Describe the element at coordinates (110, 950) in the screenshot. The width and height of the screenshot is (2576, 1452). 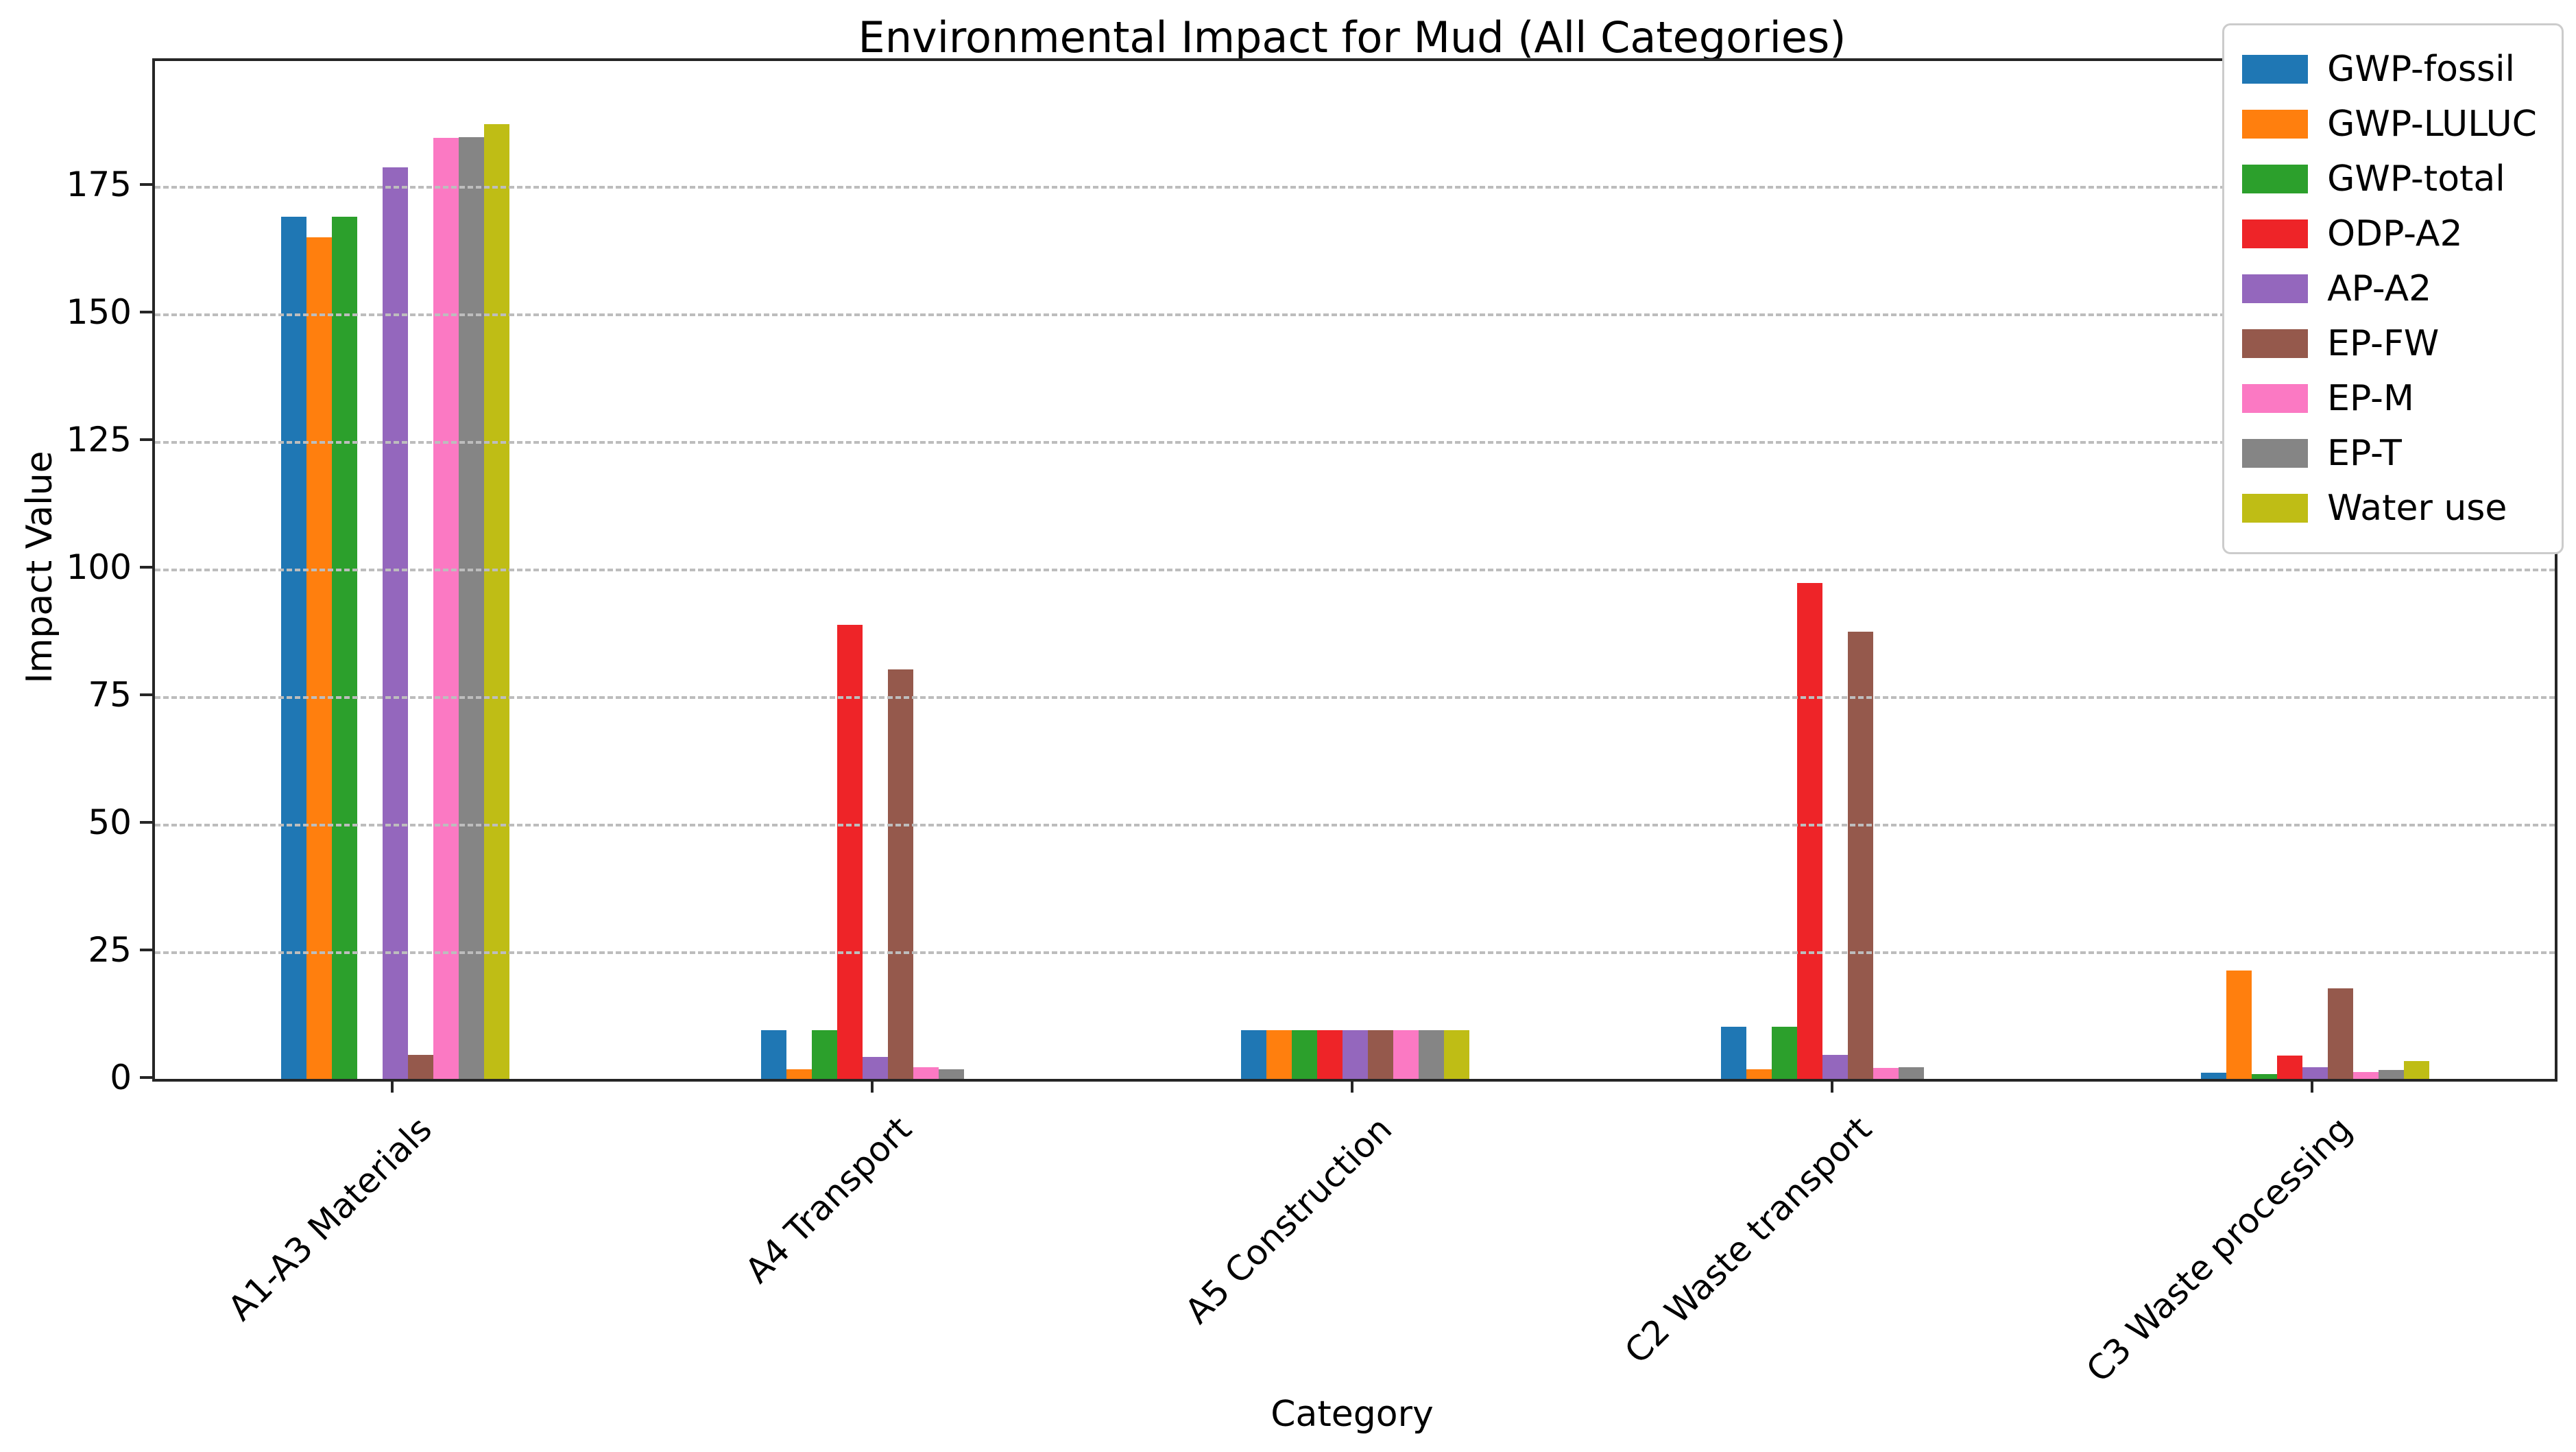
I see `y-tick-label-25: 25` at that location.